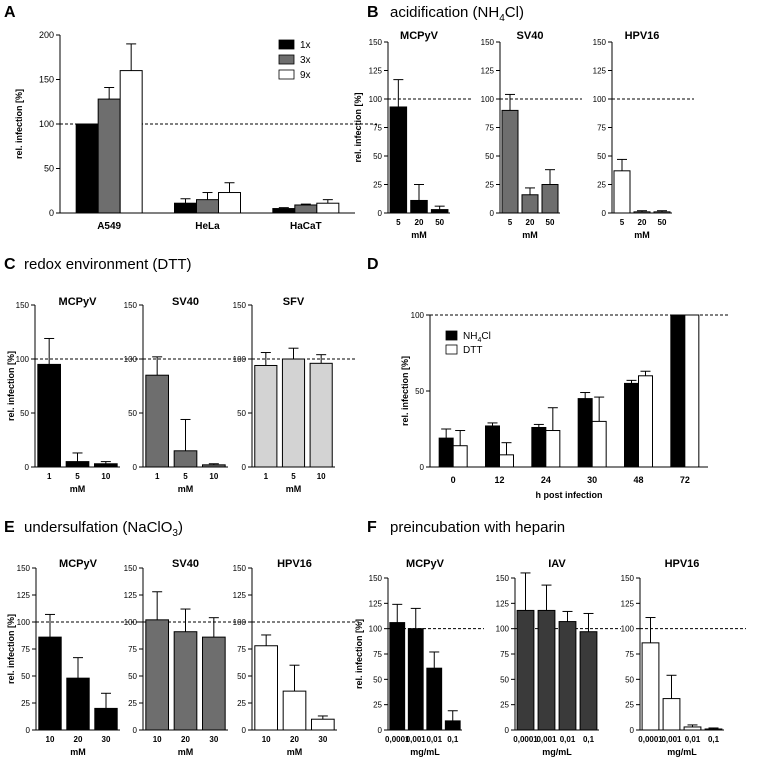  I want to click on chart-e3-x-label: mM, so click(295, 752).